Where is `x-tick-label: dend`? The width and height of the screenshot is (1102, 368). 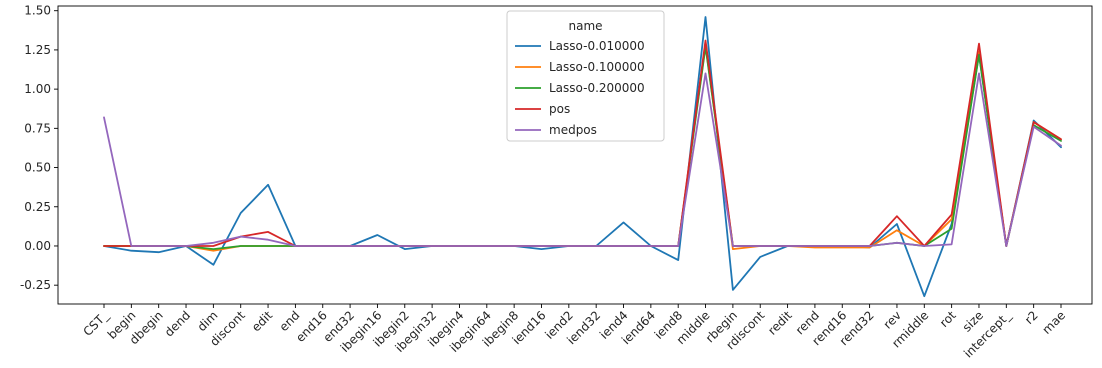 x-tick-label: dend is located at coordinates (177, 323).